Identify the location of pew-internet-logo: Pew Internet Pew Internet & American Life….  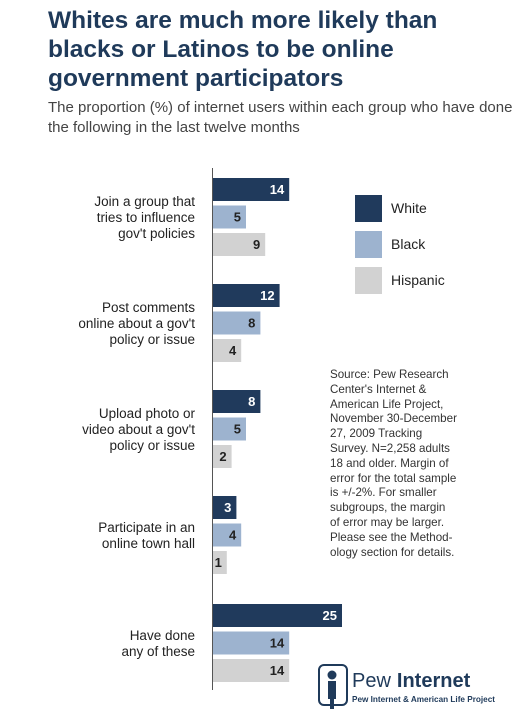
(418, 688).